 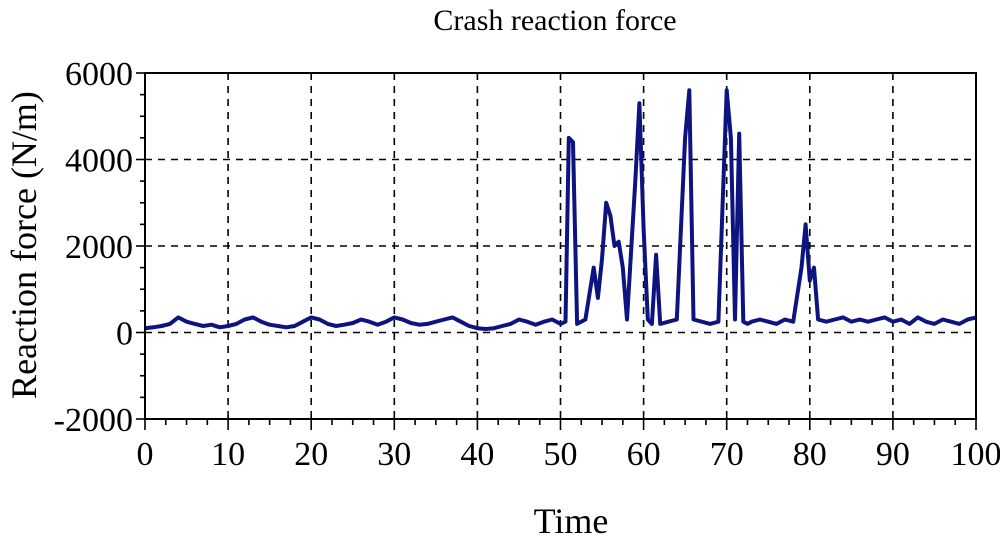 What do you see at coordinates (93, 420) in the screenshot?
I see `y-tick-label: -2000` at bounding box center [93, 420].